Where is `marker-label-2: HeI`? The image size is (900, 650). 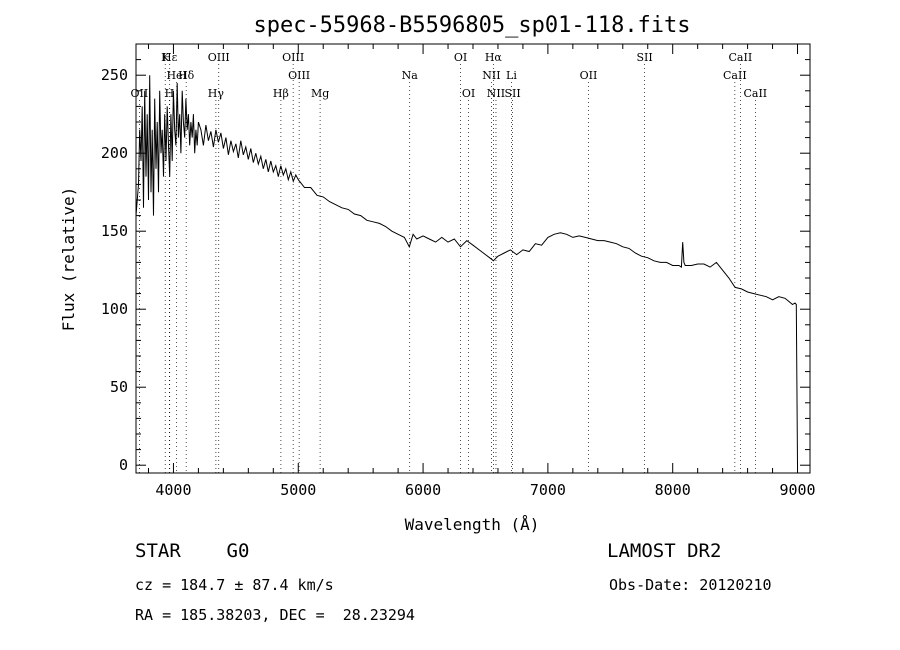 marker-label-2: HeI is located at coordinates (176, 75).